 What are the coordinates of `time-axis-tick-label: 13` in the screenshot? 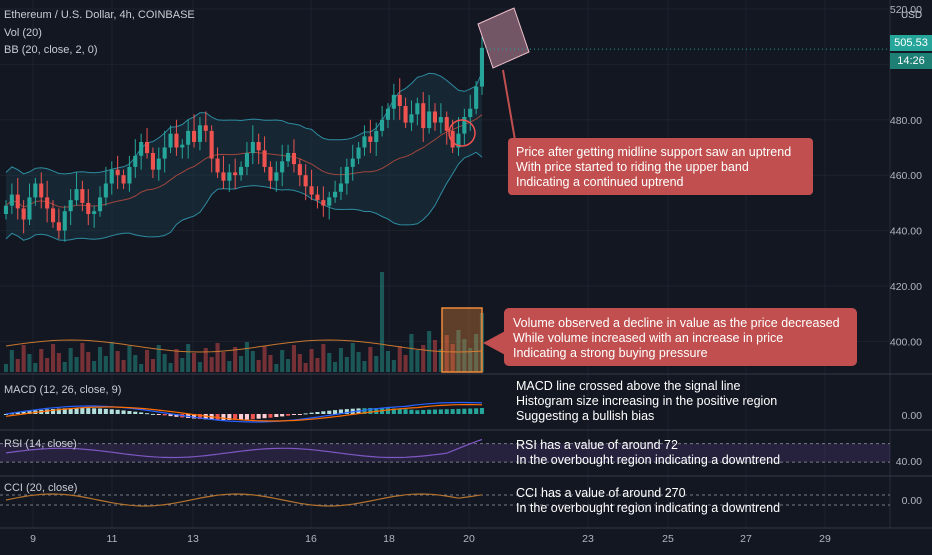 It's located at (193, 539).